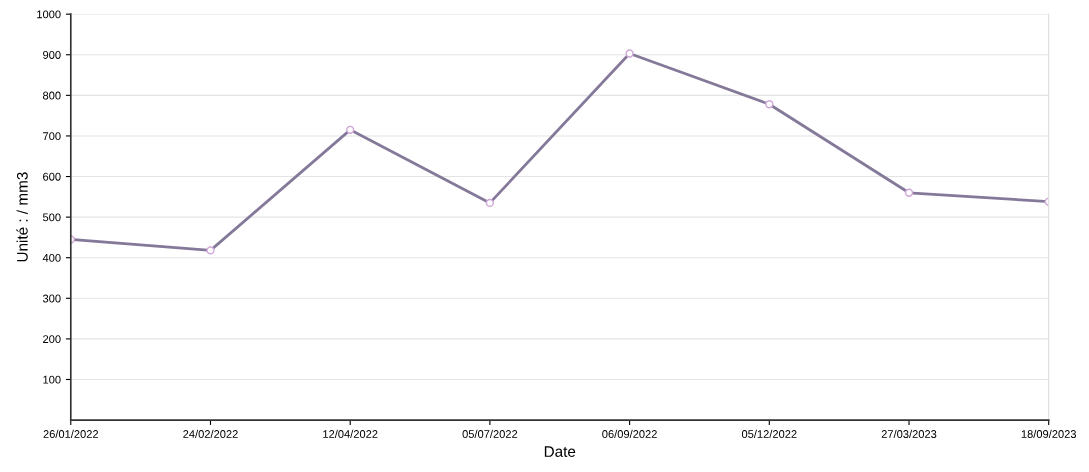  I want to click on y-tick-label: 800, so click(52, 95).